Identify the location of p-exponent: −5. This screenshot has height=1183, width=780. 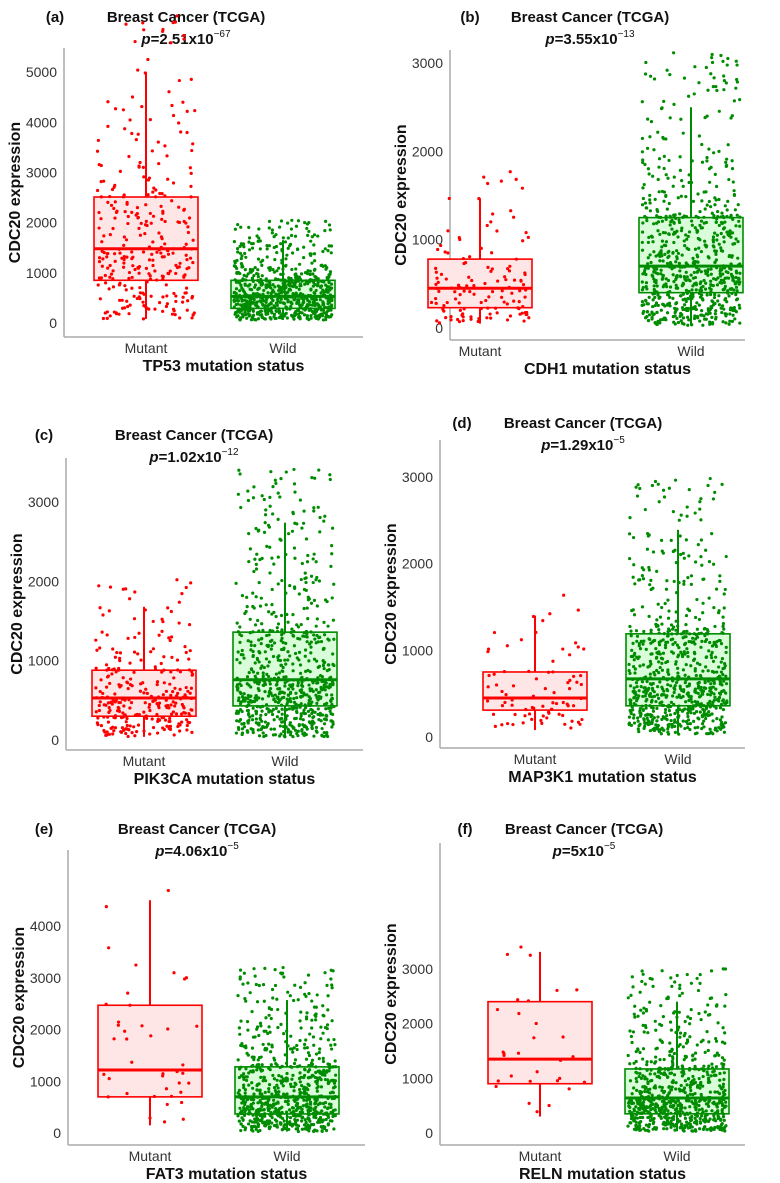
(233, 846).